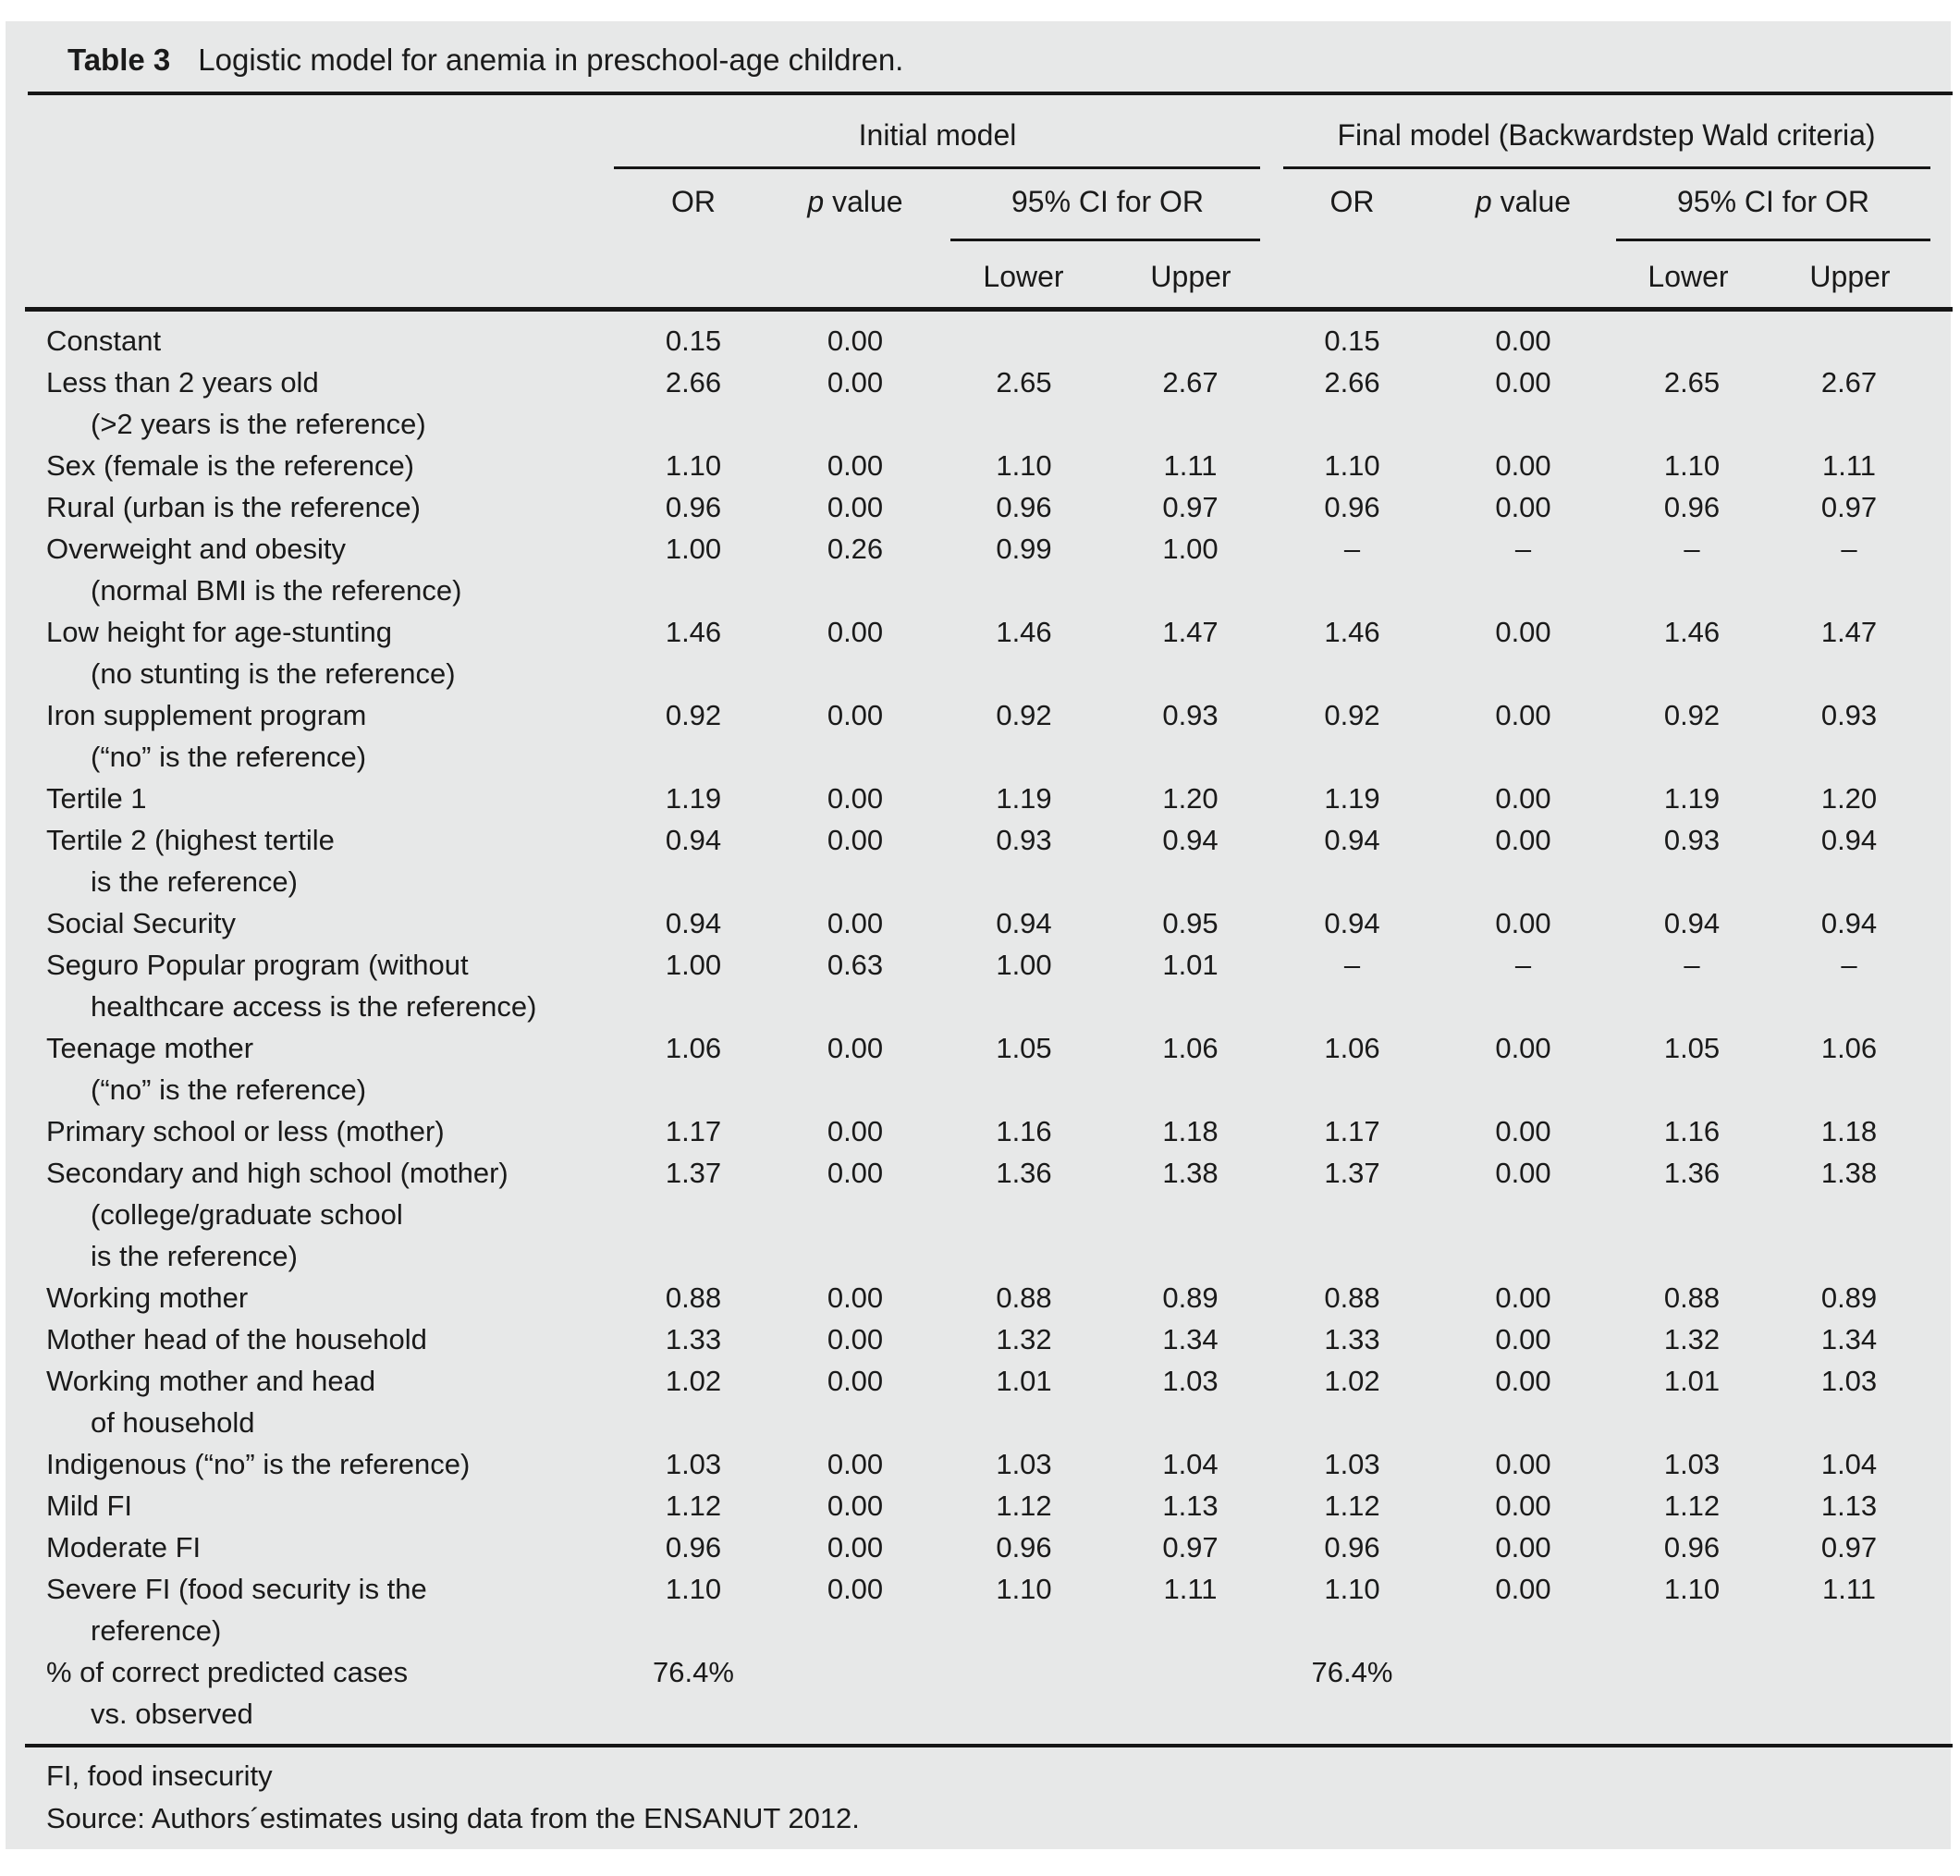  I want to click on cell-initial-lower: 0.88, so click(1024, 1297).